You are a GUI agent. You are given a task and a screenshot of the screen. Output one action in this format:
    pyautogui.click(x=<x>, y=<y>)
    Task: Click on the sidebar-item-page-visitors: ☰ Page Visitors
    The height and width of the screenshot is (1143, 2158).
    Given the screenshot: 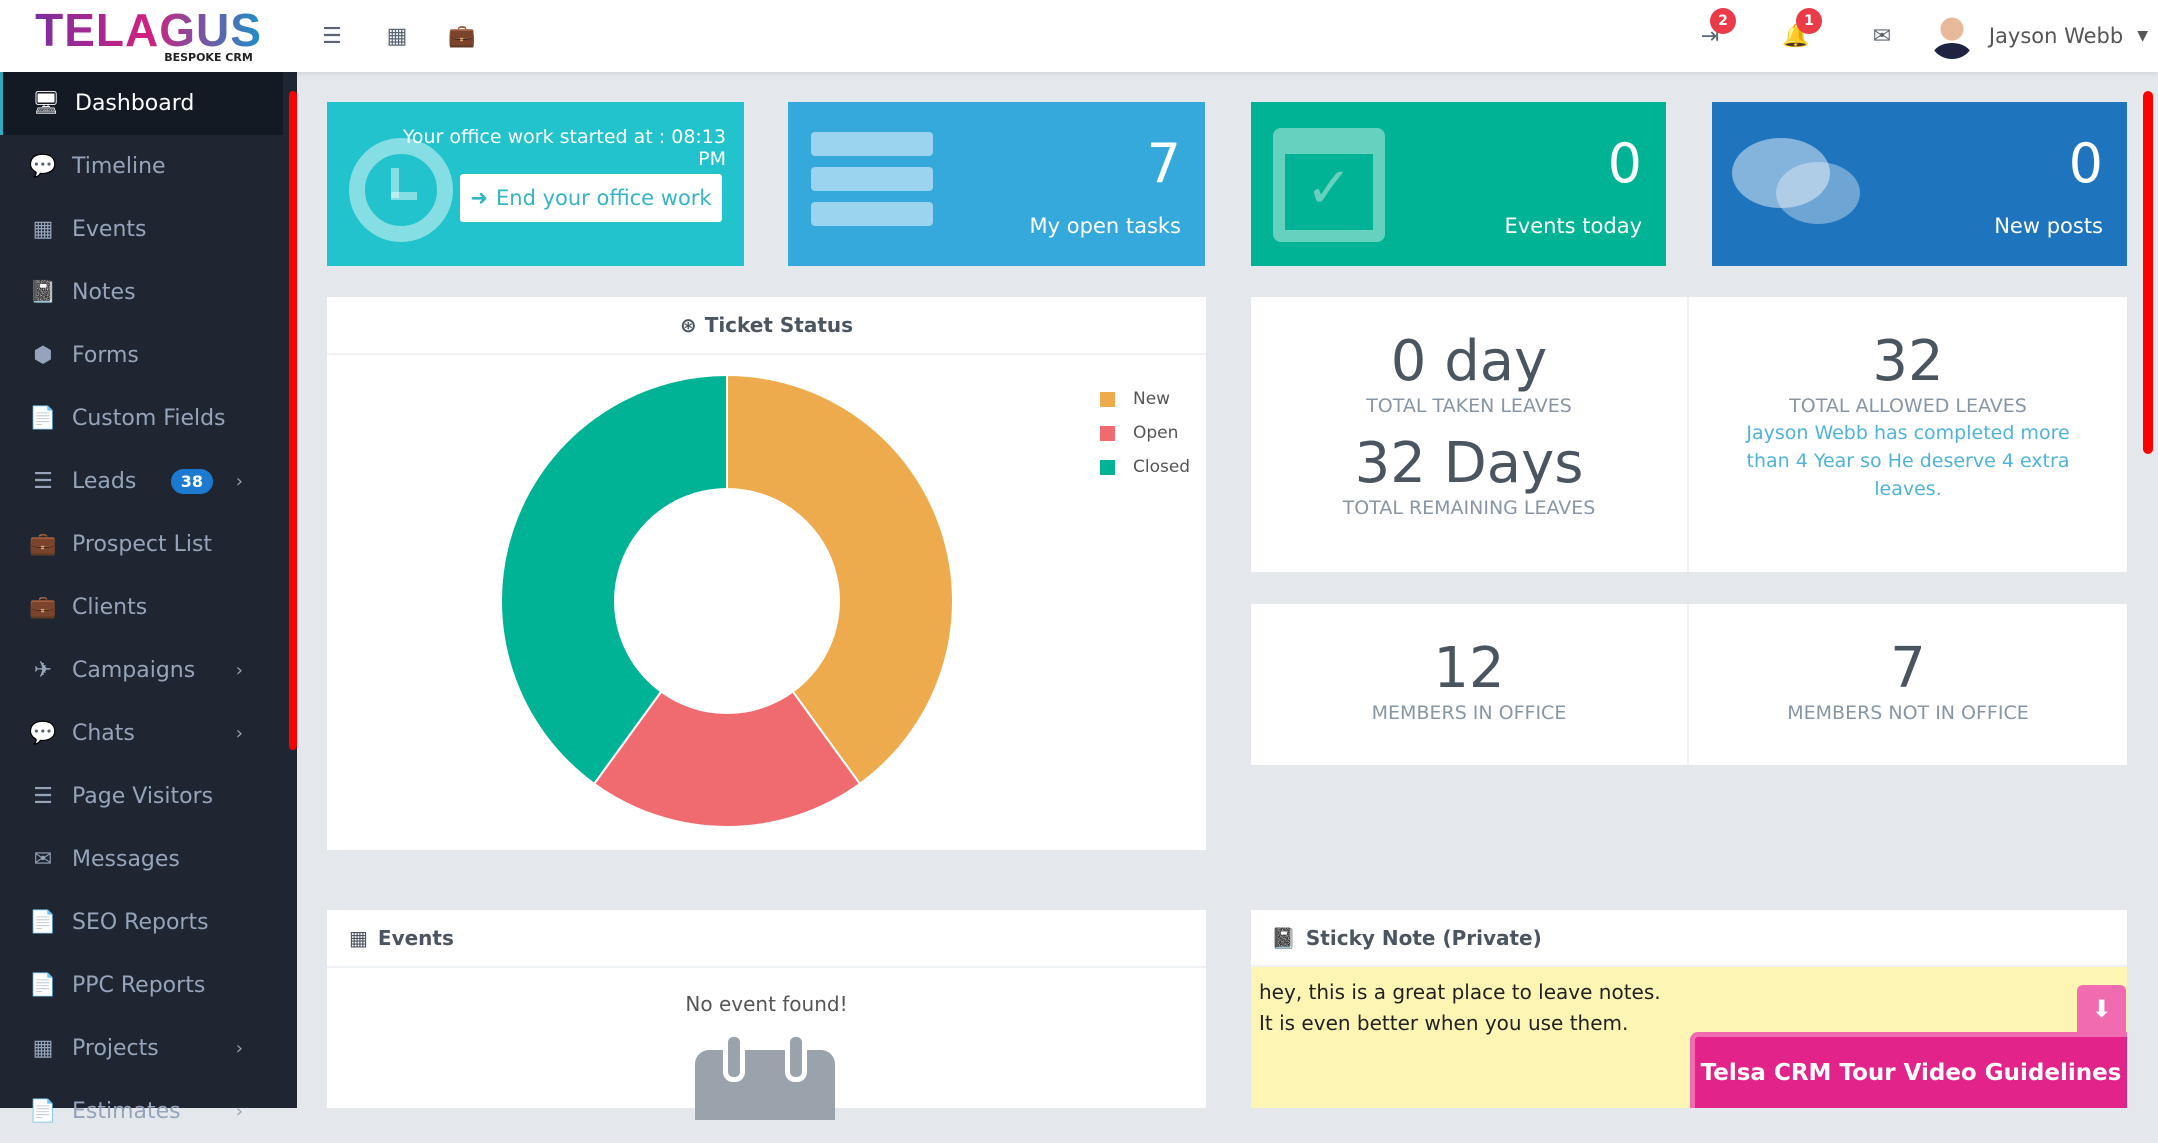 What is the action you would take?
    pyautogui.click(x=141, y=796)
    